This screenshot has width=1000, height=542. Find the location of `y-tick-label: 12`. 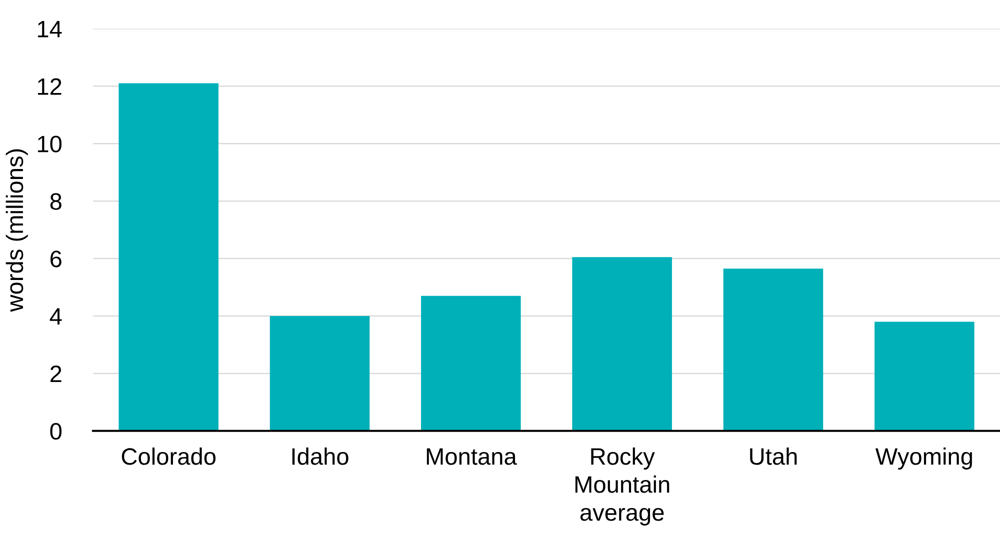

y-tick-label: 12 is located at coordinates (50, 86).